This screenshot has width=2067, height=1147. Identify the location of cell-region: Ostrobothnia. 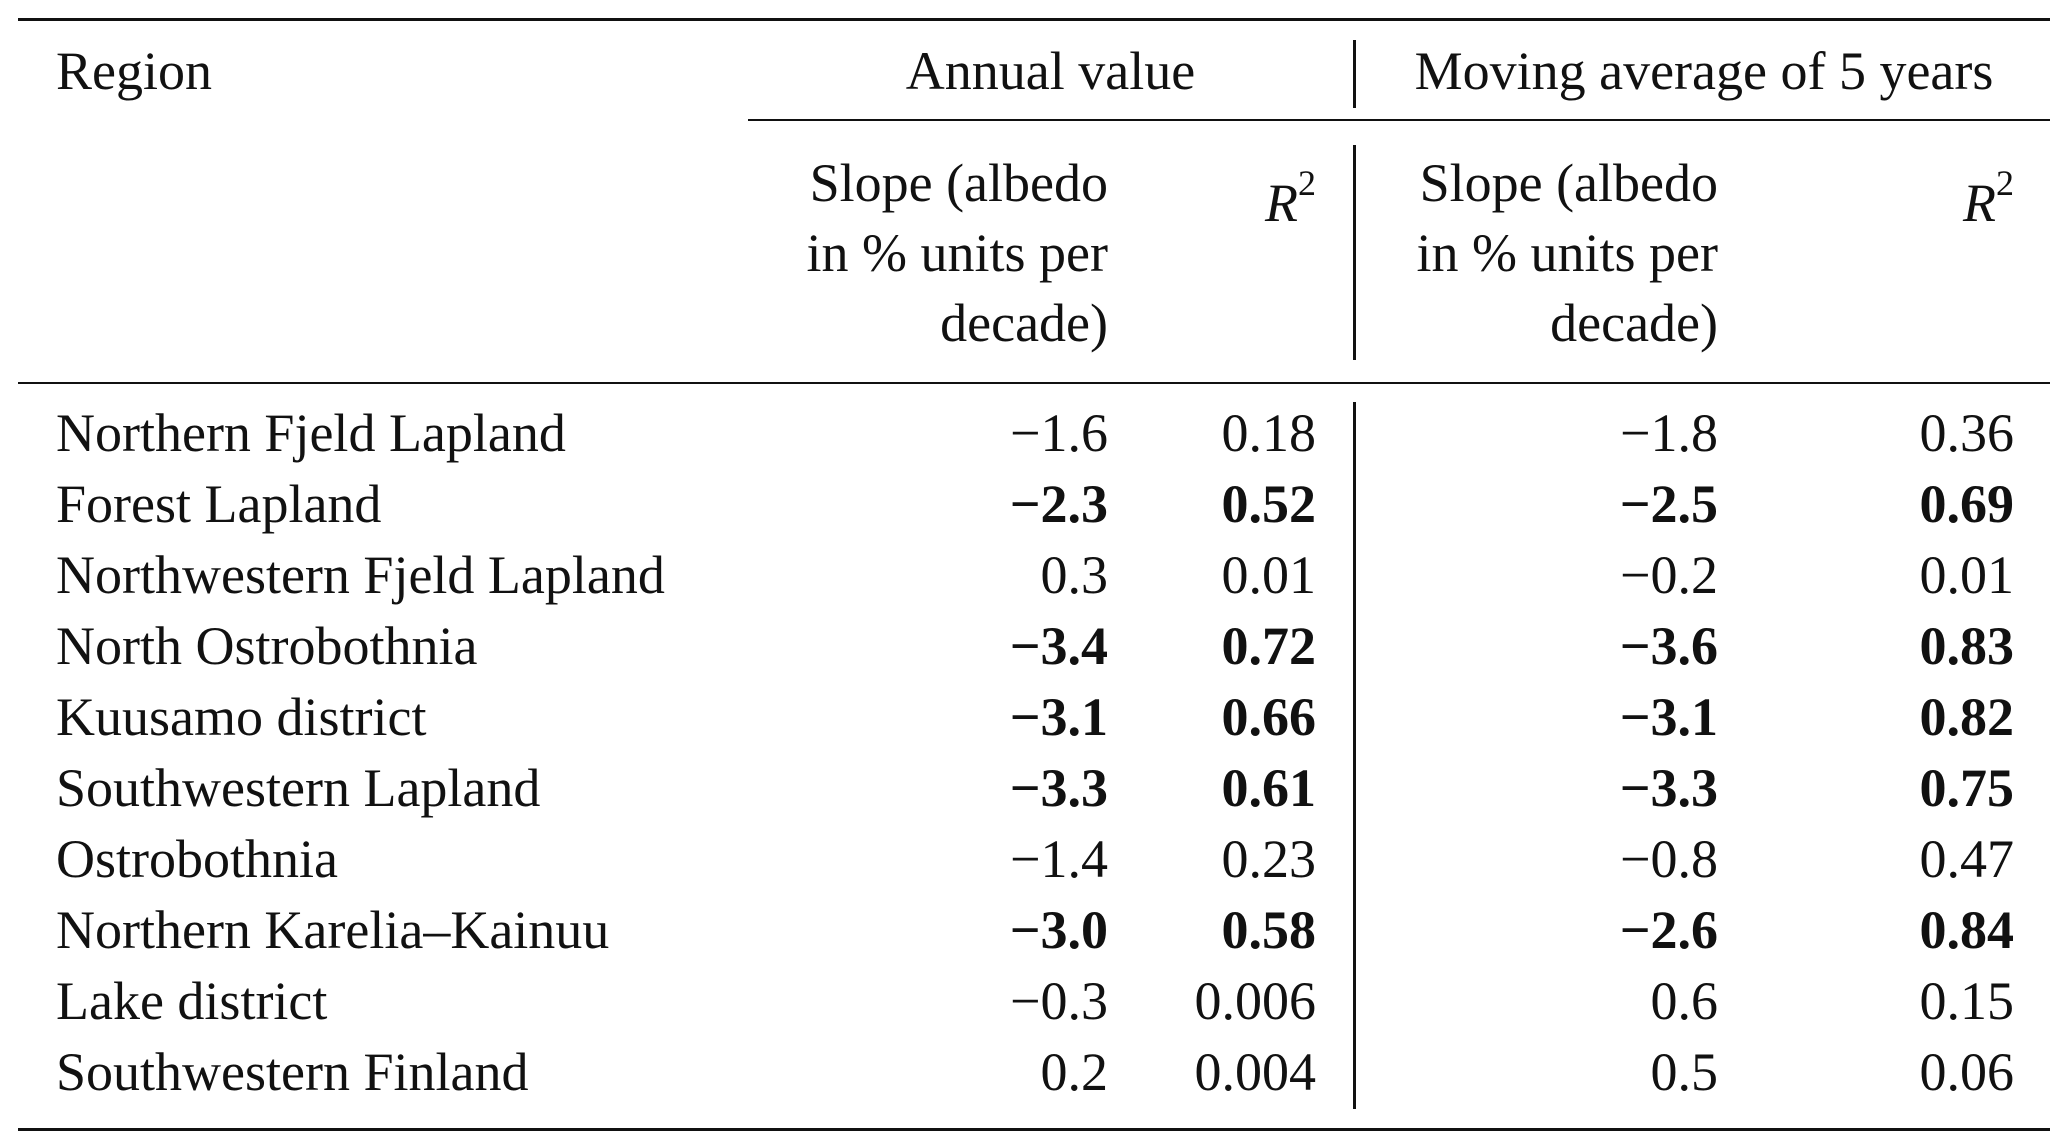
(197, 859).